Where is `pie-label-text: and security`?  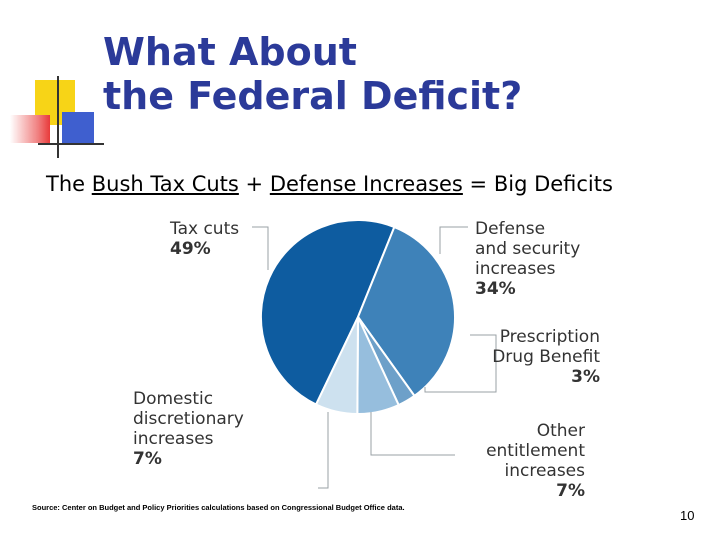
pie-label-text: and security is located at coordinates (527, 249).